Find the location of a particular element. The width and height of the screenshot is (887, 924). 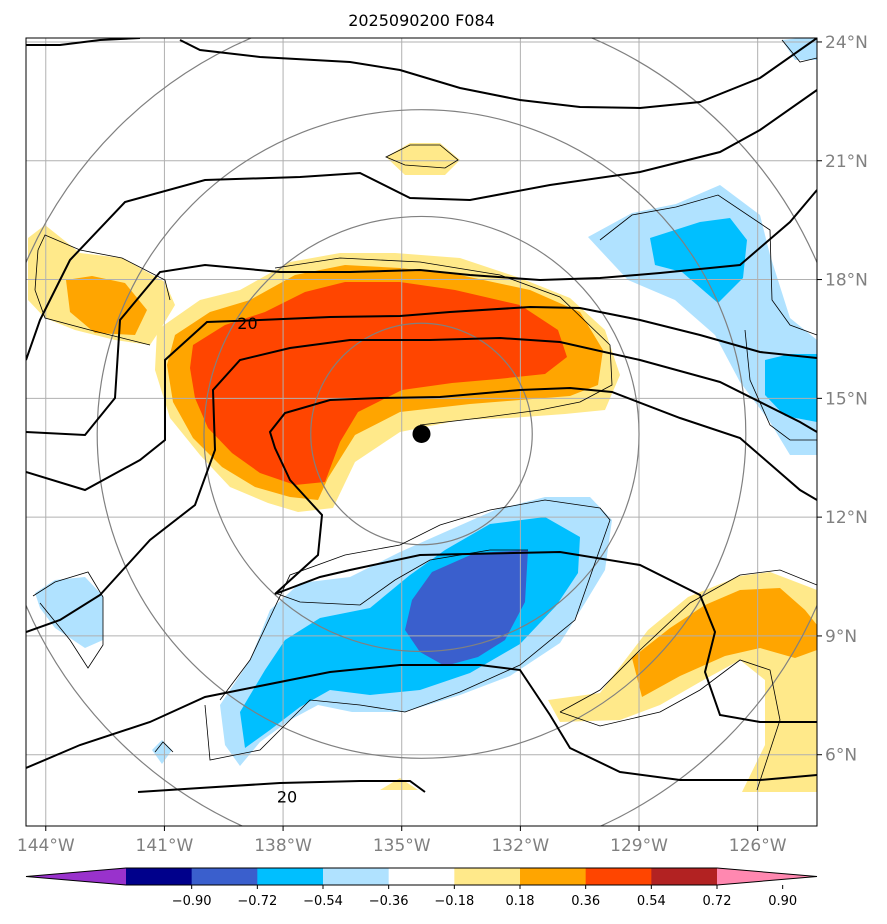

colorbar-tick-label: −0.18 is located at coordinates (454, 901).